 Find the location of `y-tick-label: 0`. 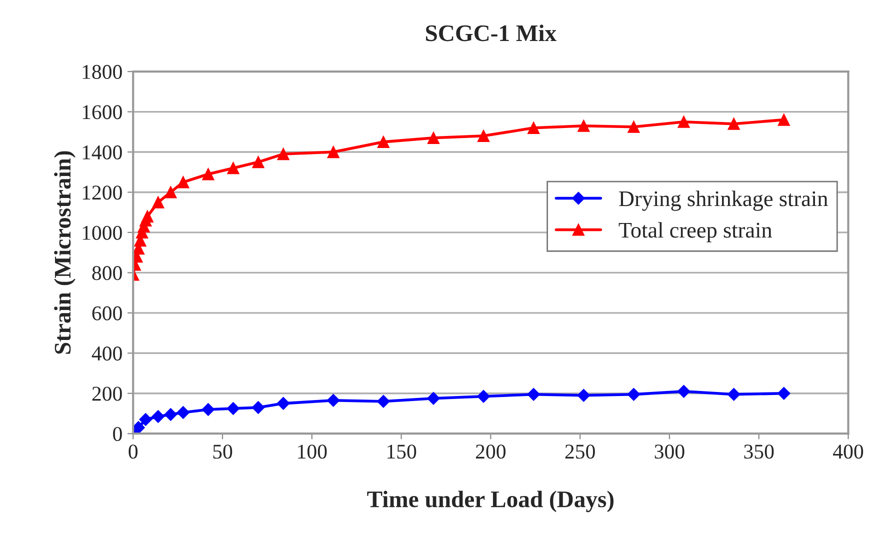

y-tick-label: 0 is located at coordinates (117, 434).